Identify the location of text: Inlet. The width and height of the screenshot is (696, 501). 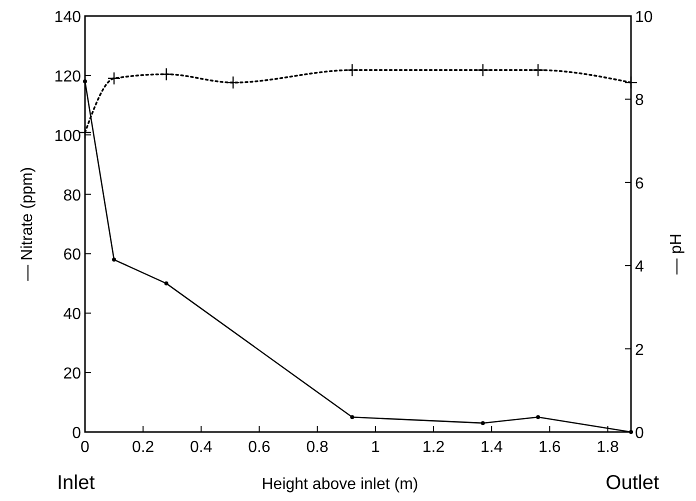
(76, 483).